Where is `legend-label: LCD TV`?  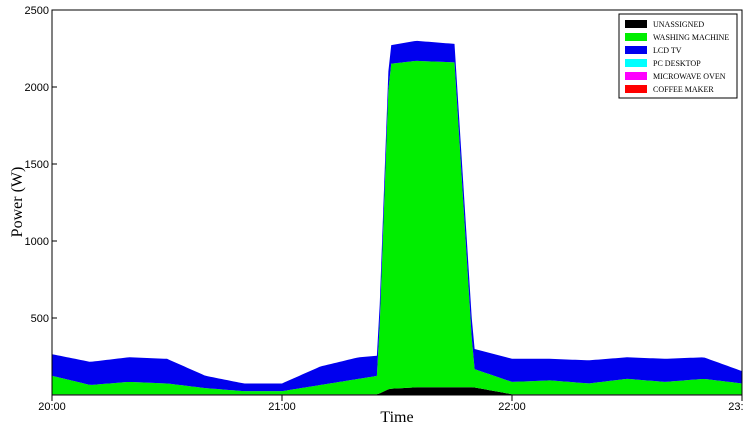
legend-label: LCD TV is located at coordinates (667, 50).